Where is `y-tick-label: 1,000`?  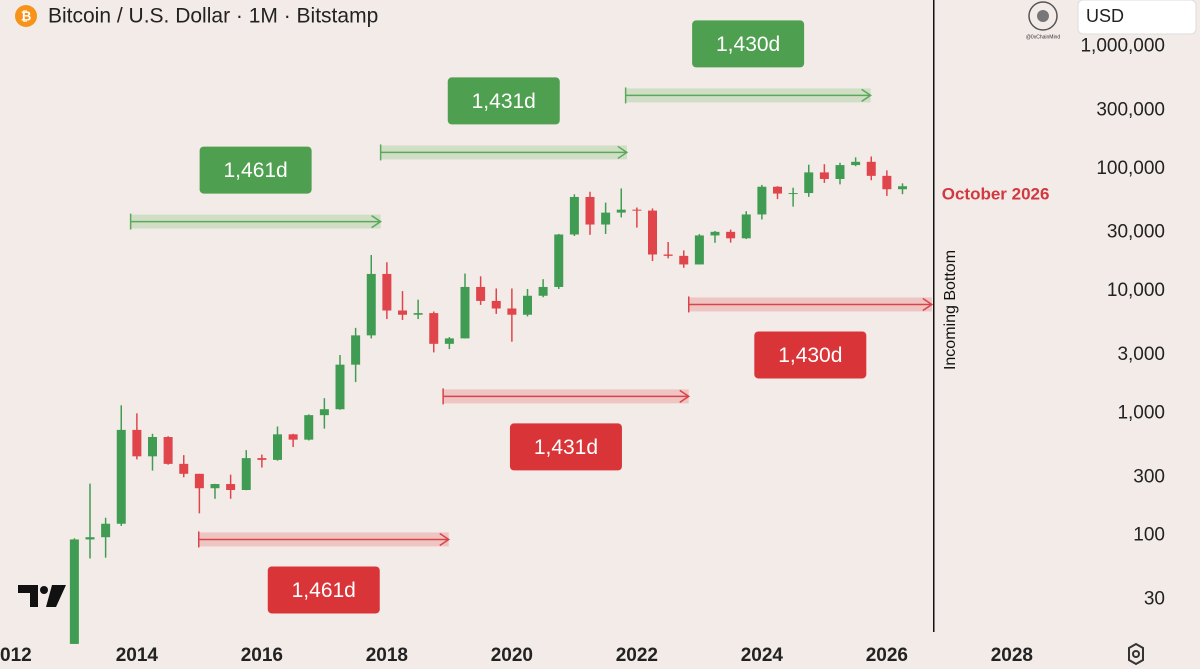
y-tick-label: 1,000 is located at coordinates (1141, 412).